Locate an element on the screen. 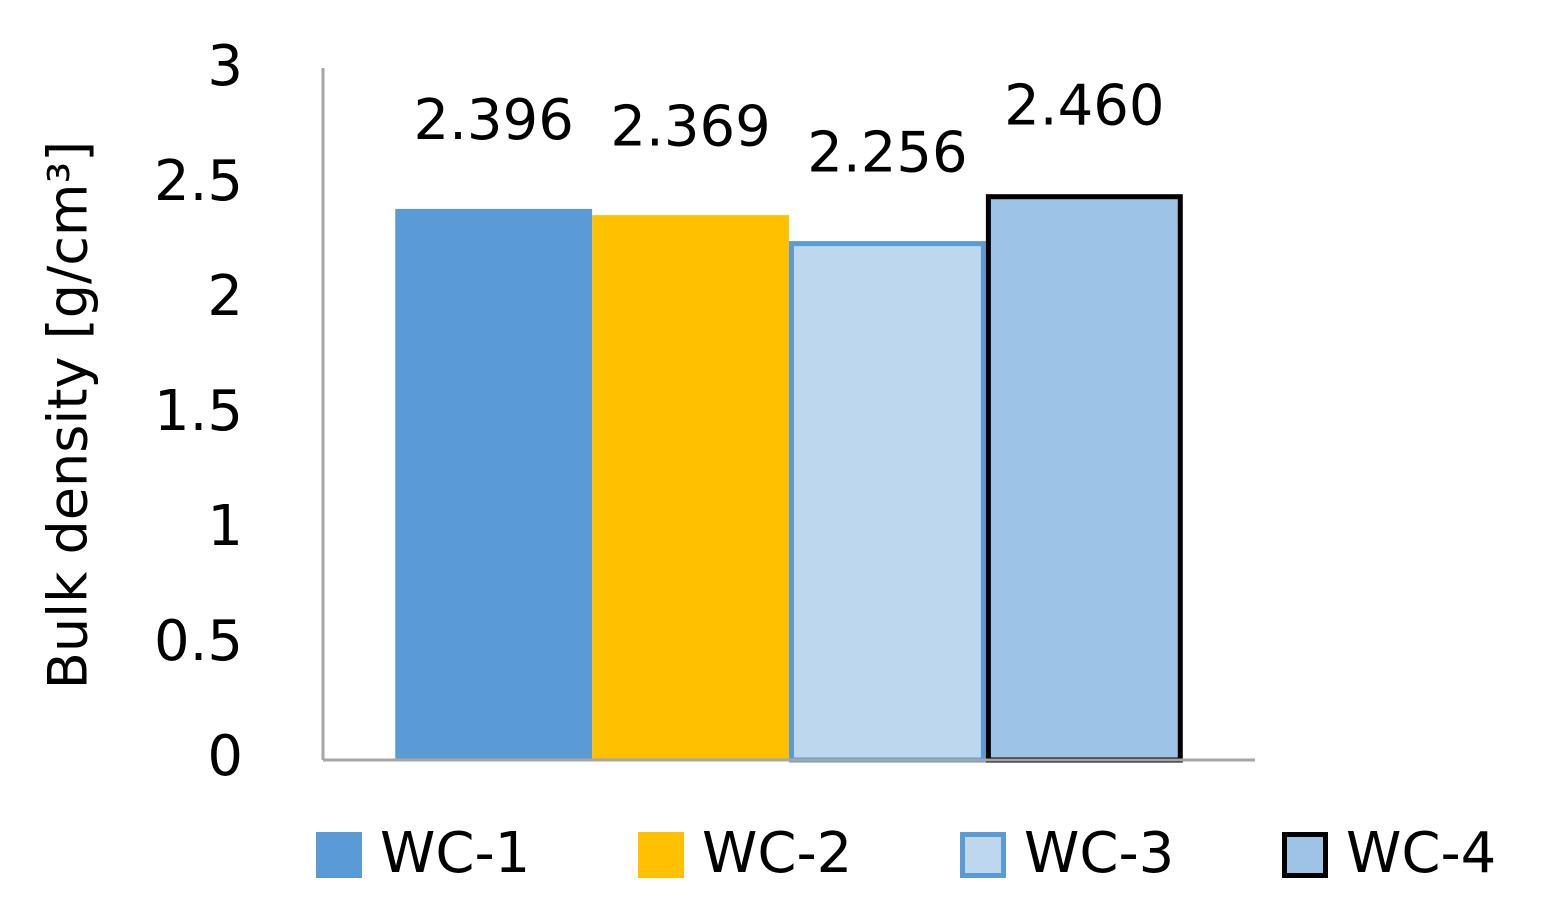  value-label: 2.396 is located at coordinates (494, 120).